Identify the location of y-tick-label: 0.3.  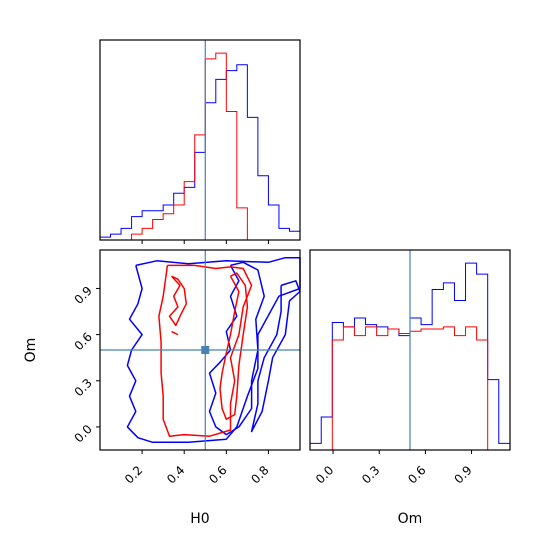
(83, 387).